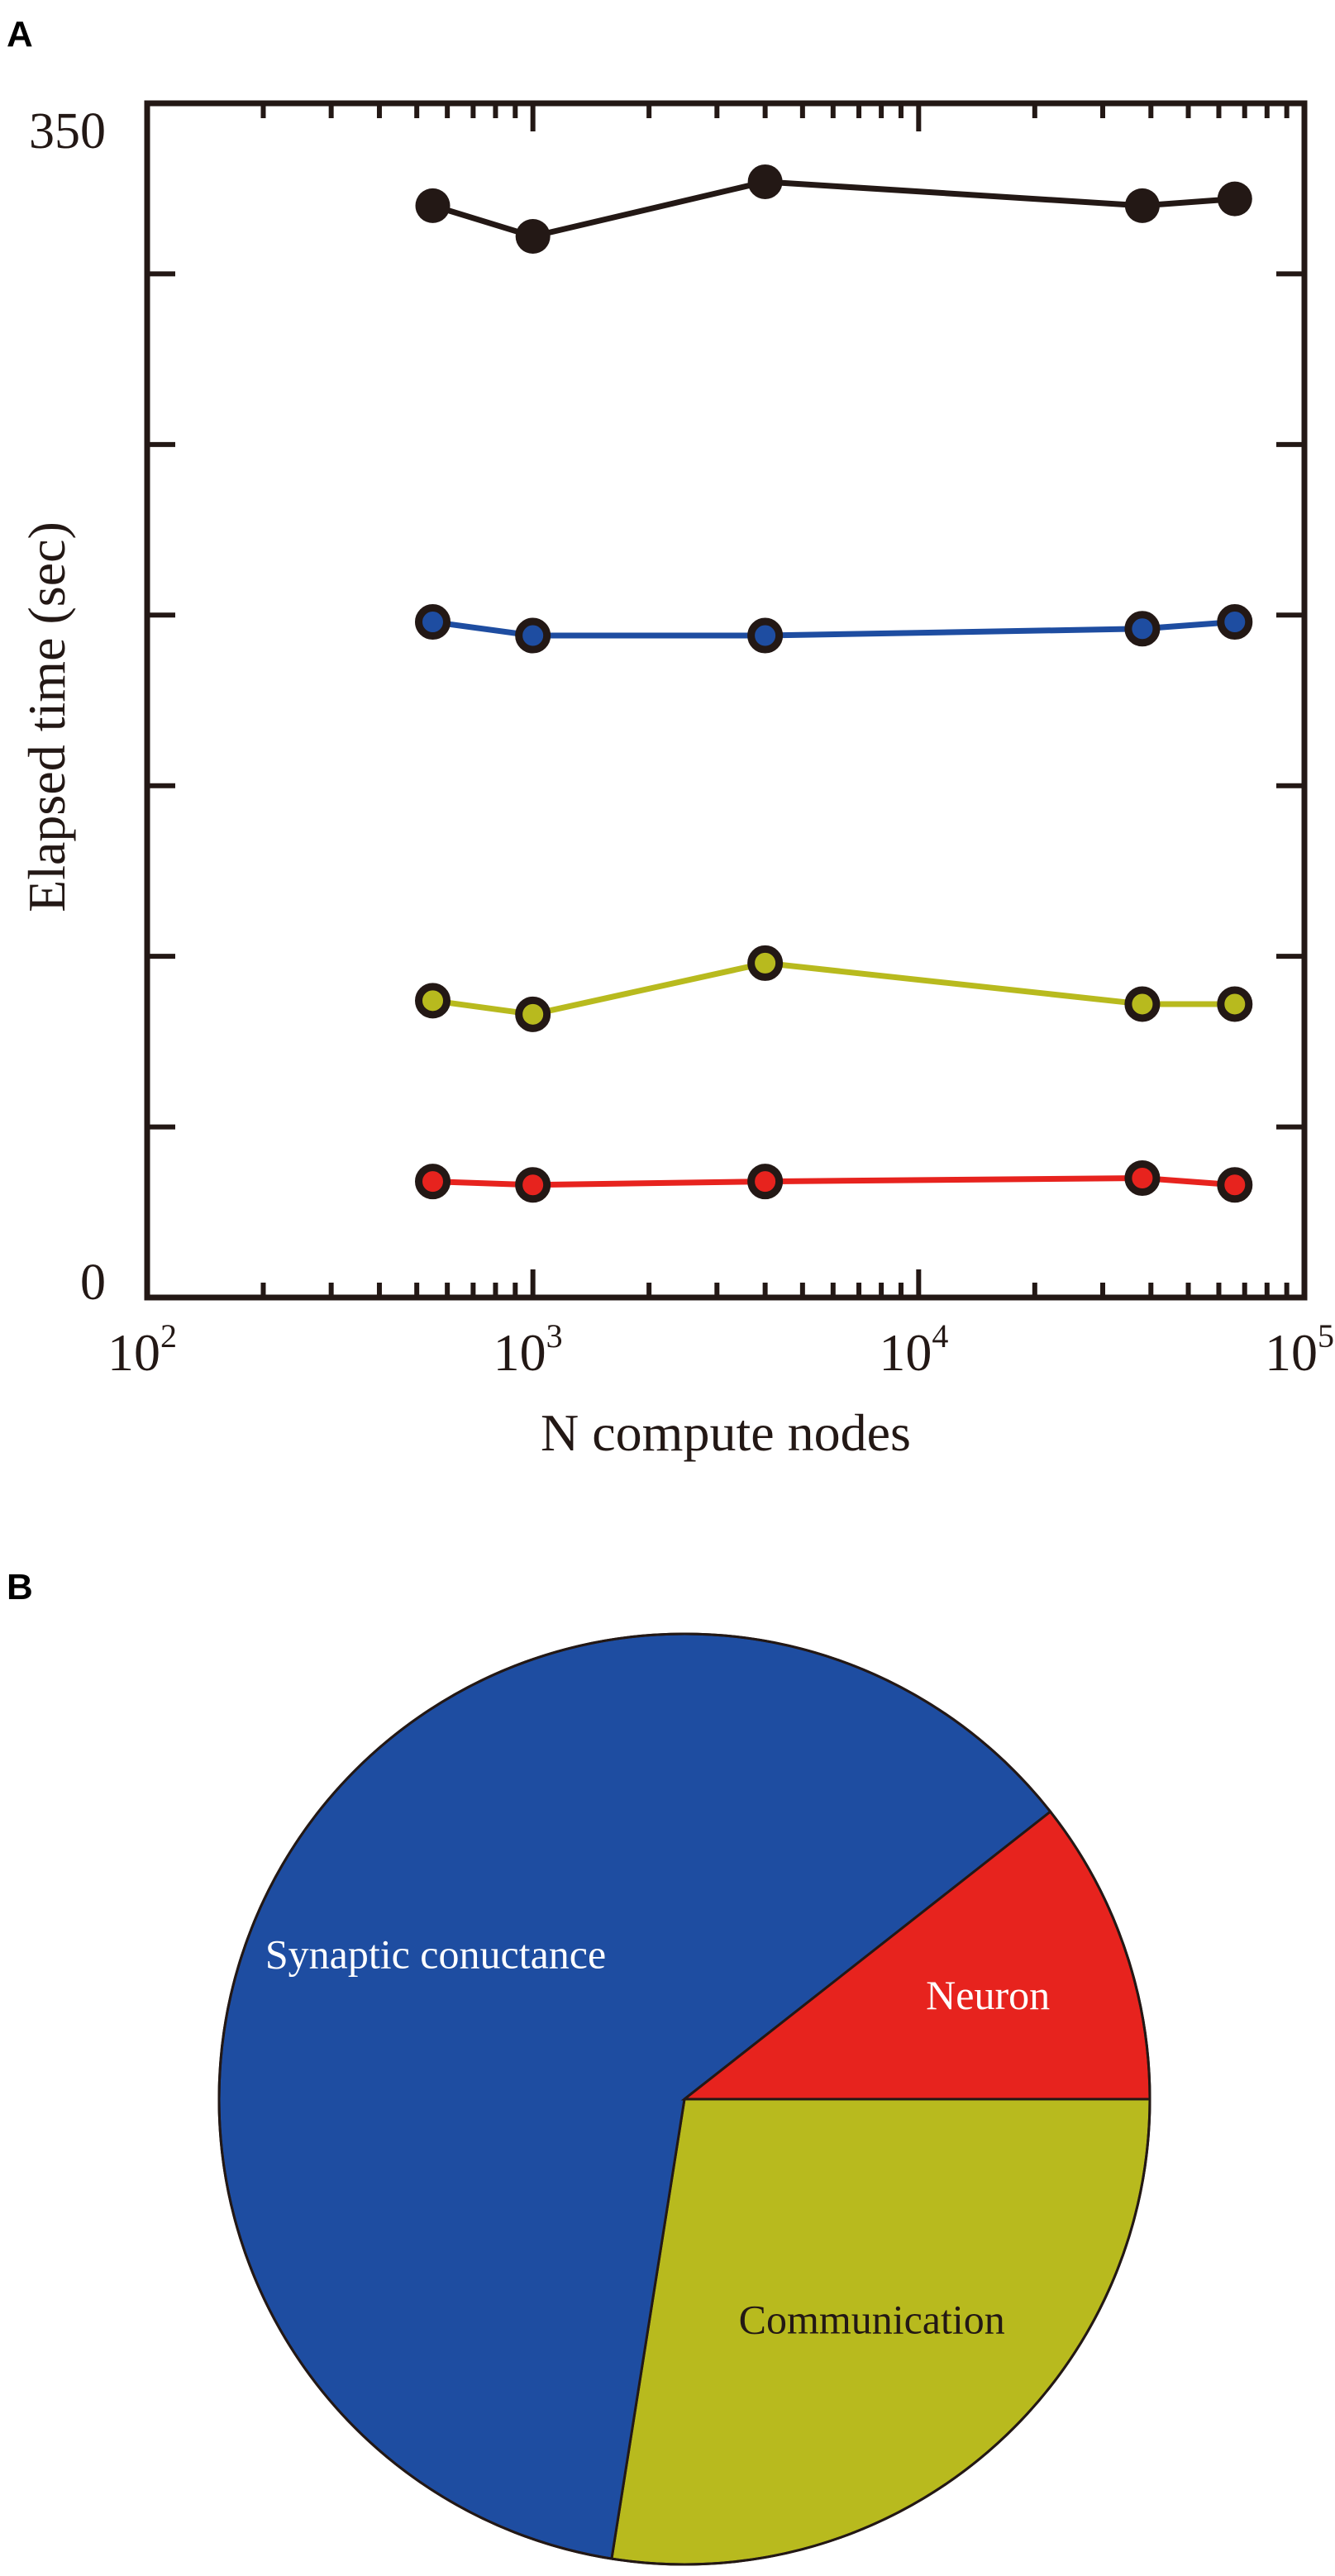 This screenshot has width=1335, height=2576. Describe the element at coordinates (1300, 1349) in the screenshot. I see `x-tick-label: 10⁵` at that location.